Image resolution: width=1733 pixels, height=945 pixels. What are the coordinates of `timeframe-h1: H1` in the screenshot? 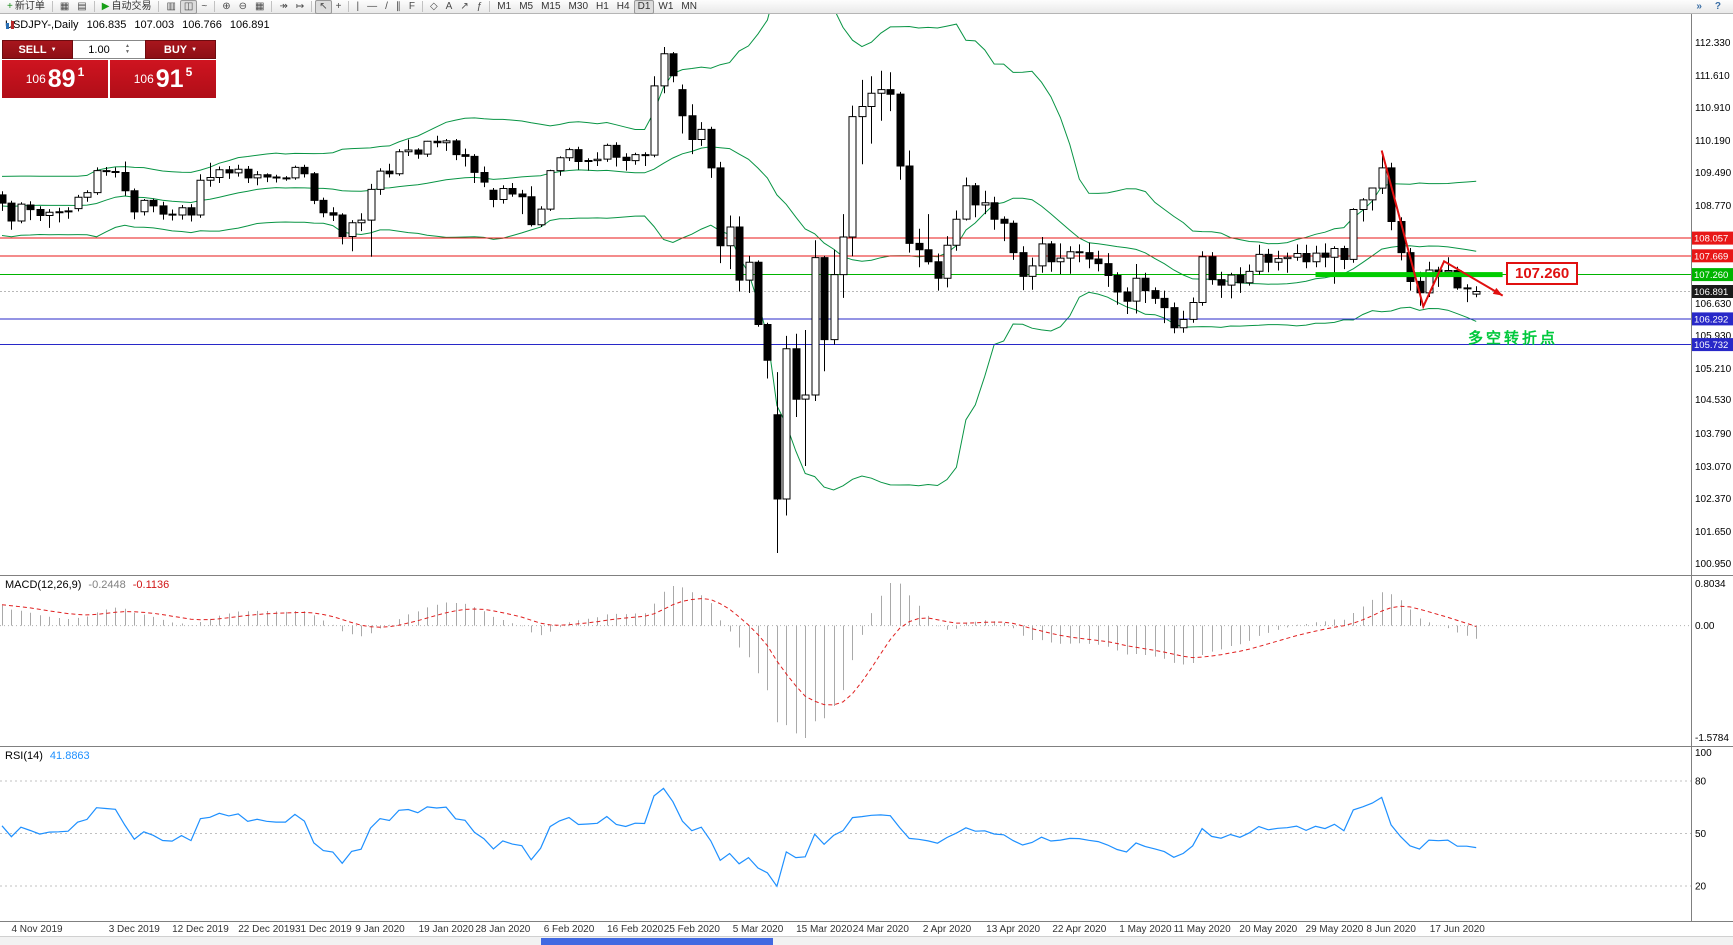 It's located at (602, 7).